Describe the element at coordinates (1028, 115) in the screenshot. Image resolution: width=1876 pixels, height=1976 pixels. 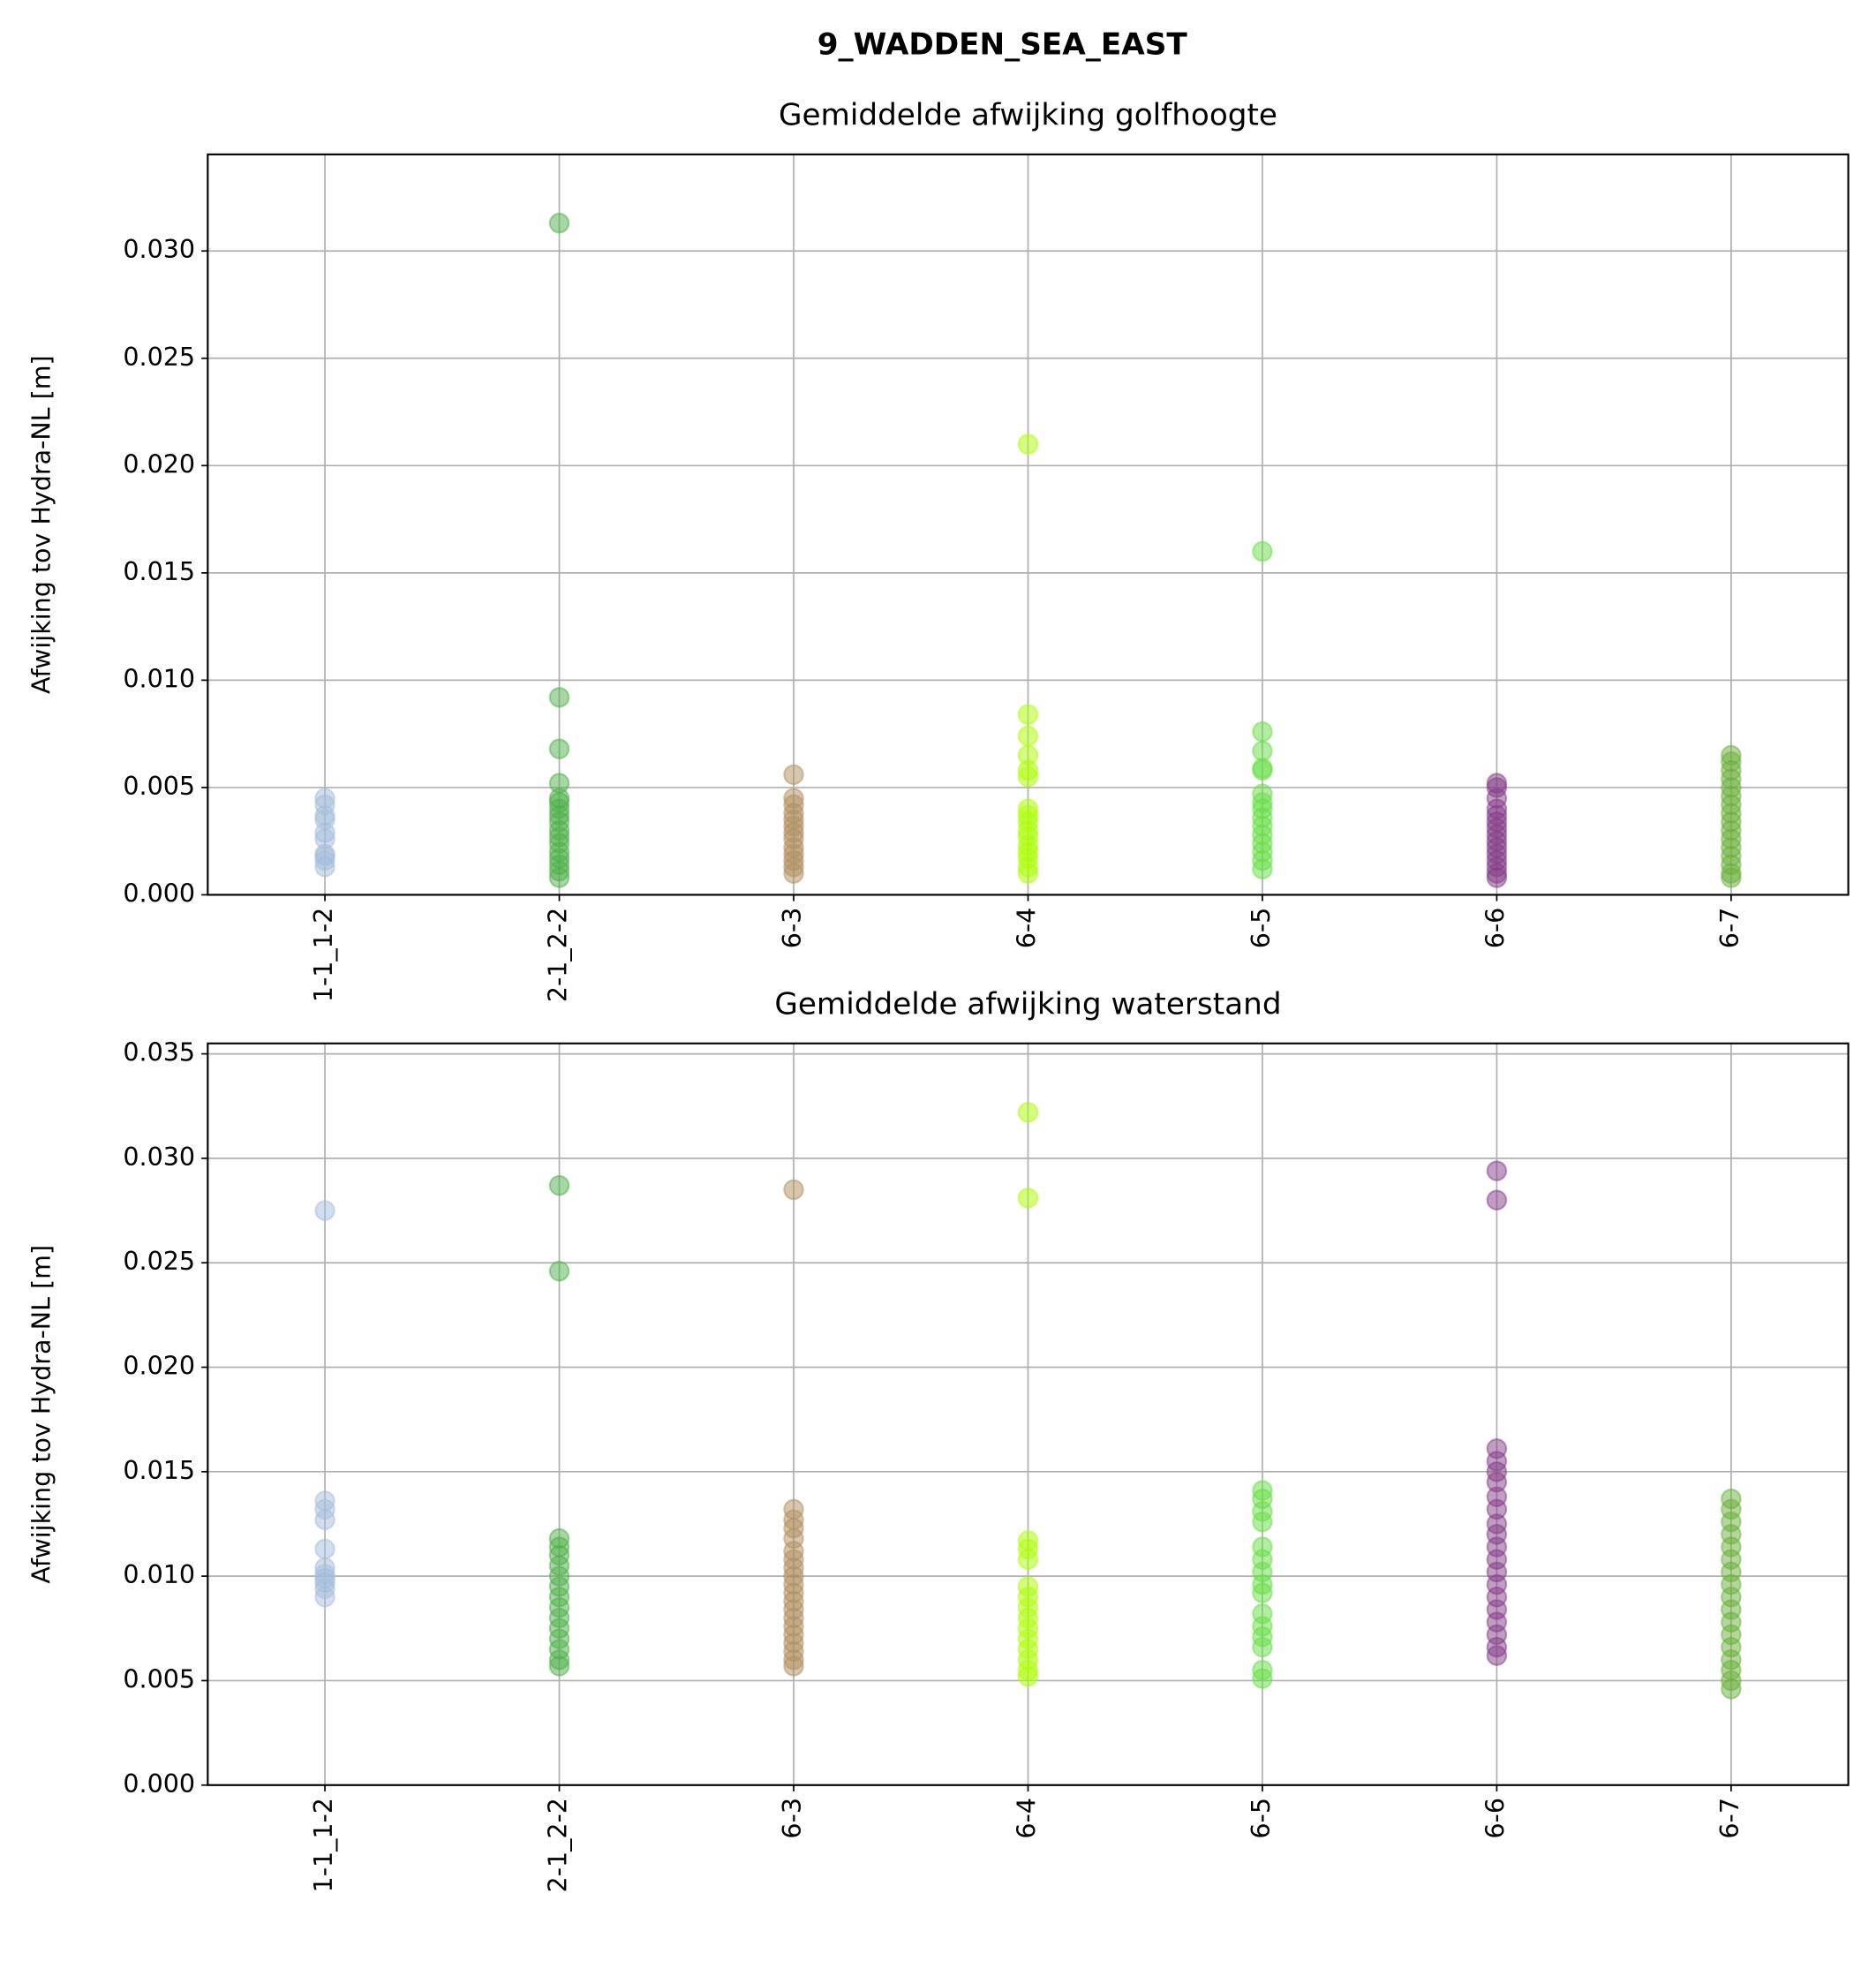
I see `chart-title: Gemiddelde afwijking golfhoogte` at that location.